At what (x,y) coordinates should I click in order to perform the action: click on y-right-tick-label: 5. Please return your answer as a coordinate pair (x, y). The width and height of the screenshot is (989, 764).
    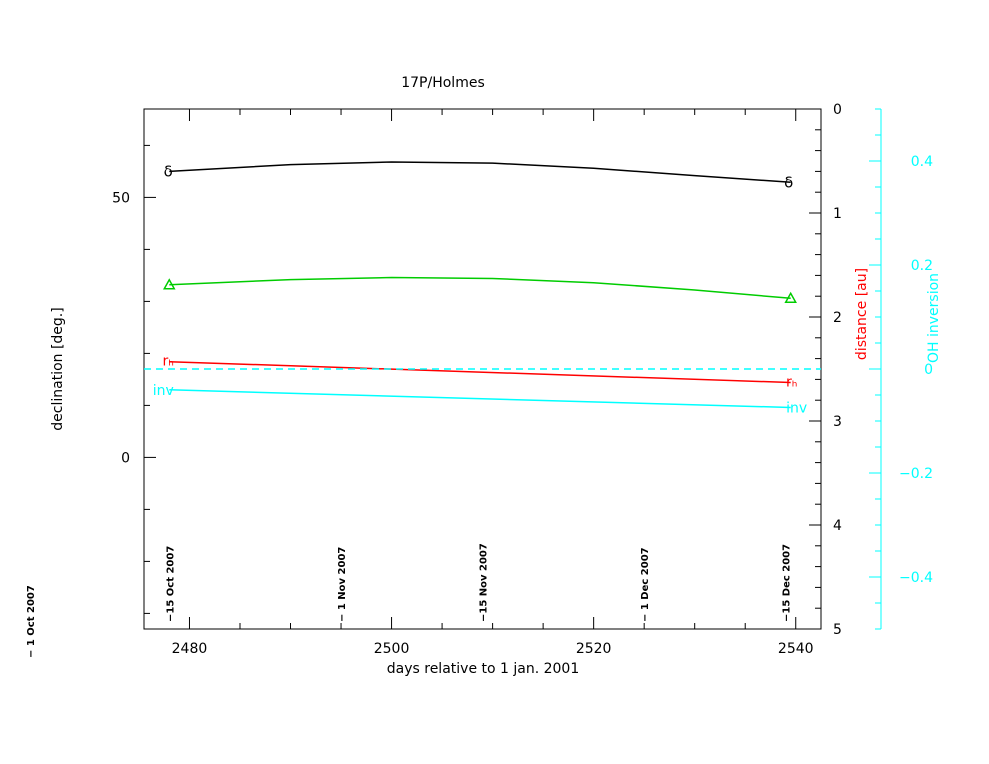
    Looking at the image, I should click on (837, 630).